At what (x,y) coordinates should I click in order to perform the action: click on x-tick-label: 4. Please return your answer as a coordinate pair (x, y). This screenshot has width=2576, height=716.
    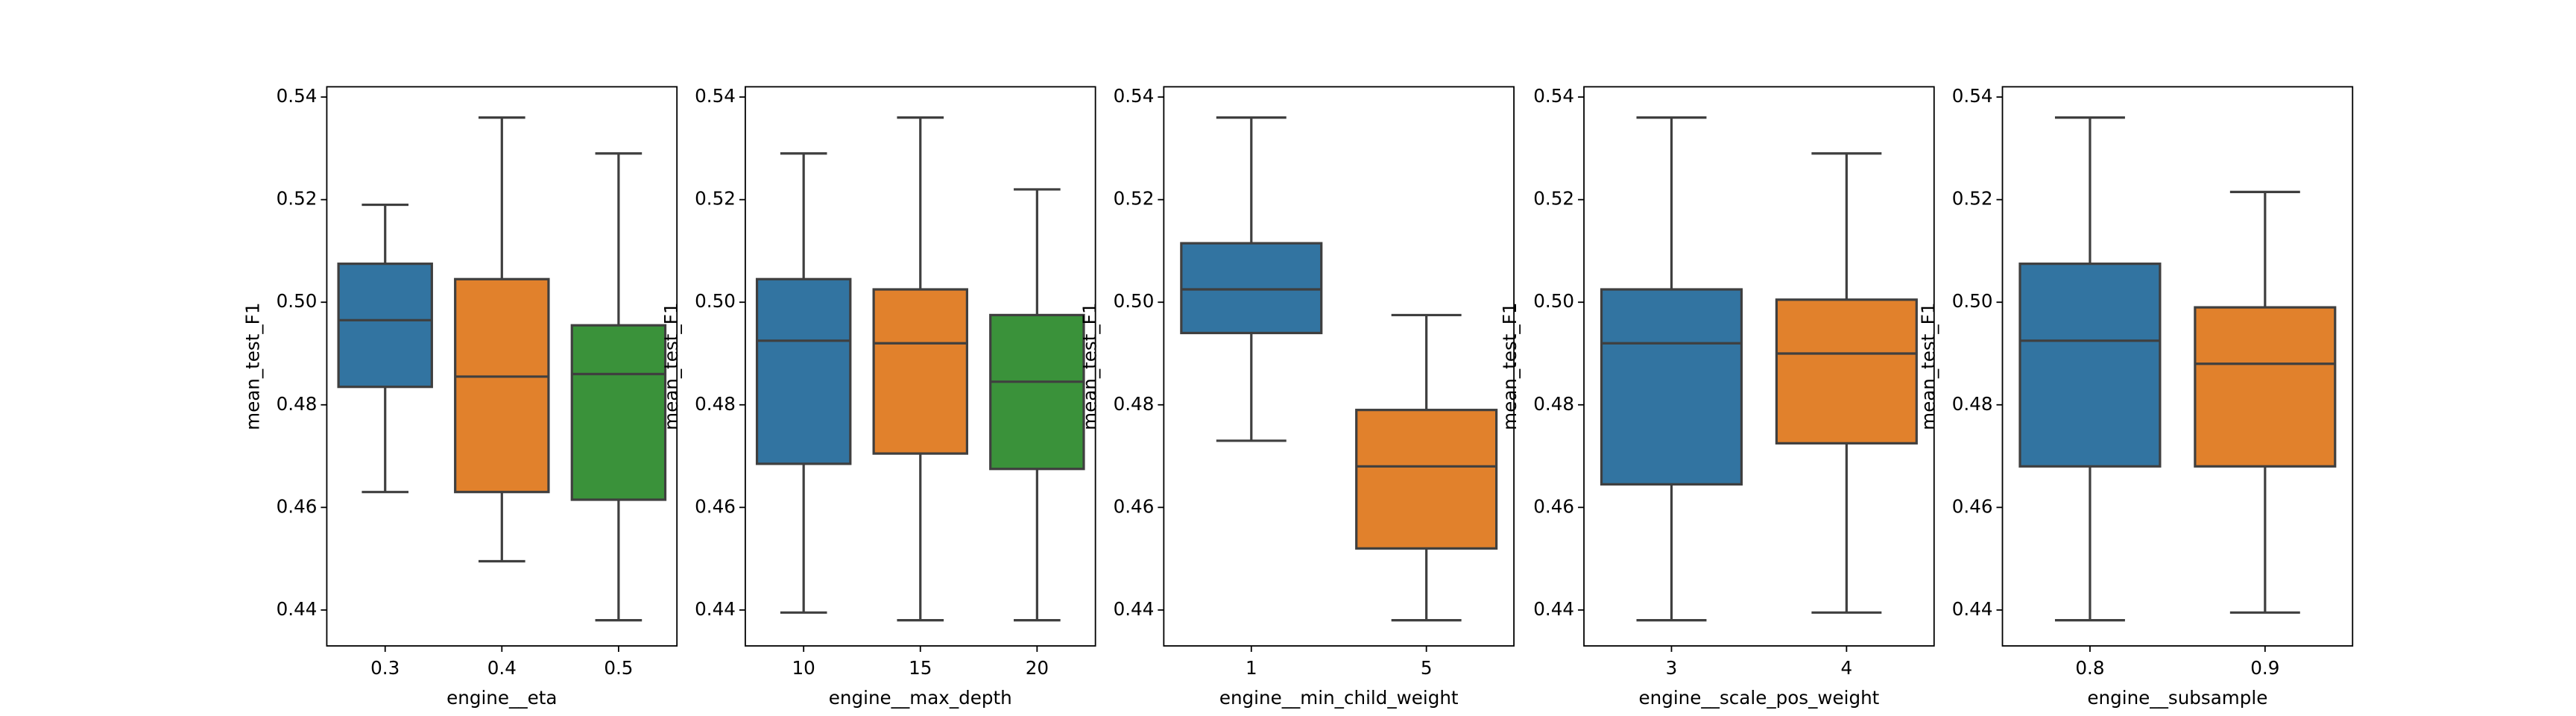
    Looking at the image, I should click on (1847, 668).